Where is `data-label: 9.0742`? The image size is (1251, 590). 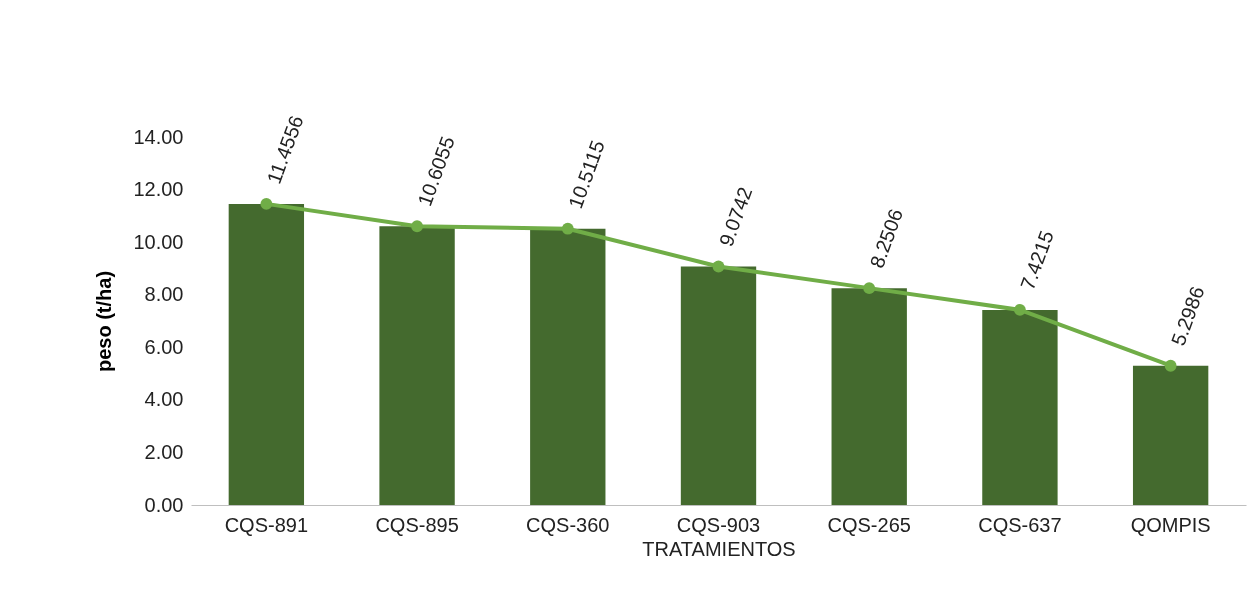
data-label: 9.0742 is located at coordinates (735, 217).